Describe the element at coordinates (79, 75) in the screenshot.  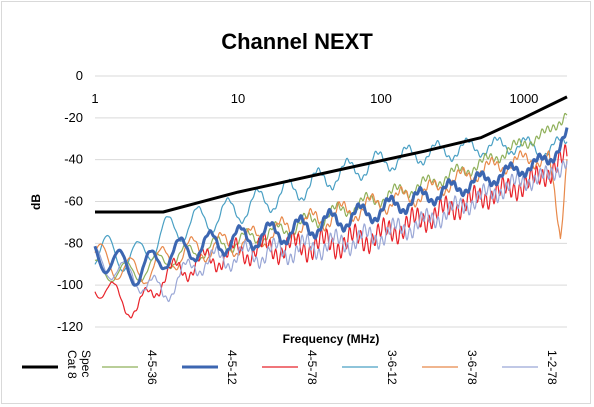
I see `y-tick-label: 0` at that location.